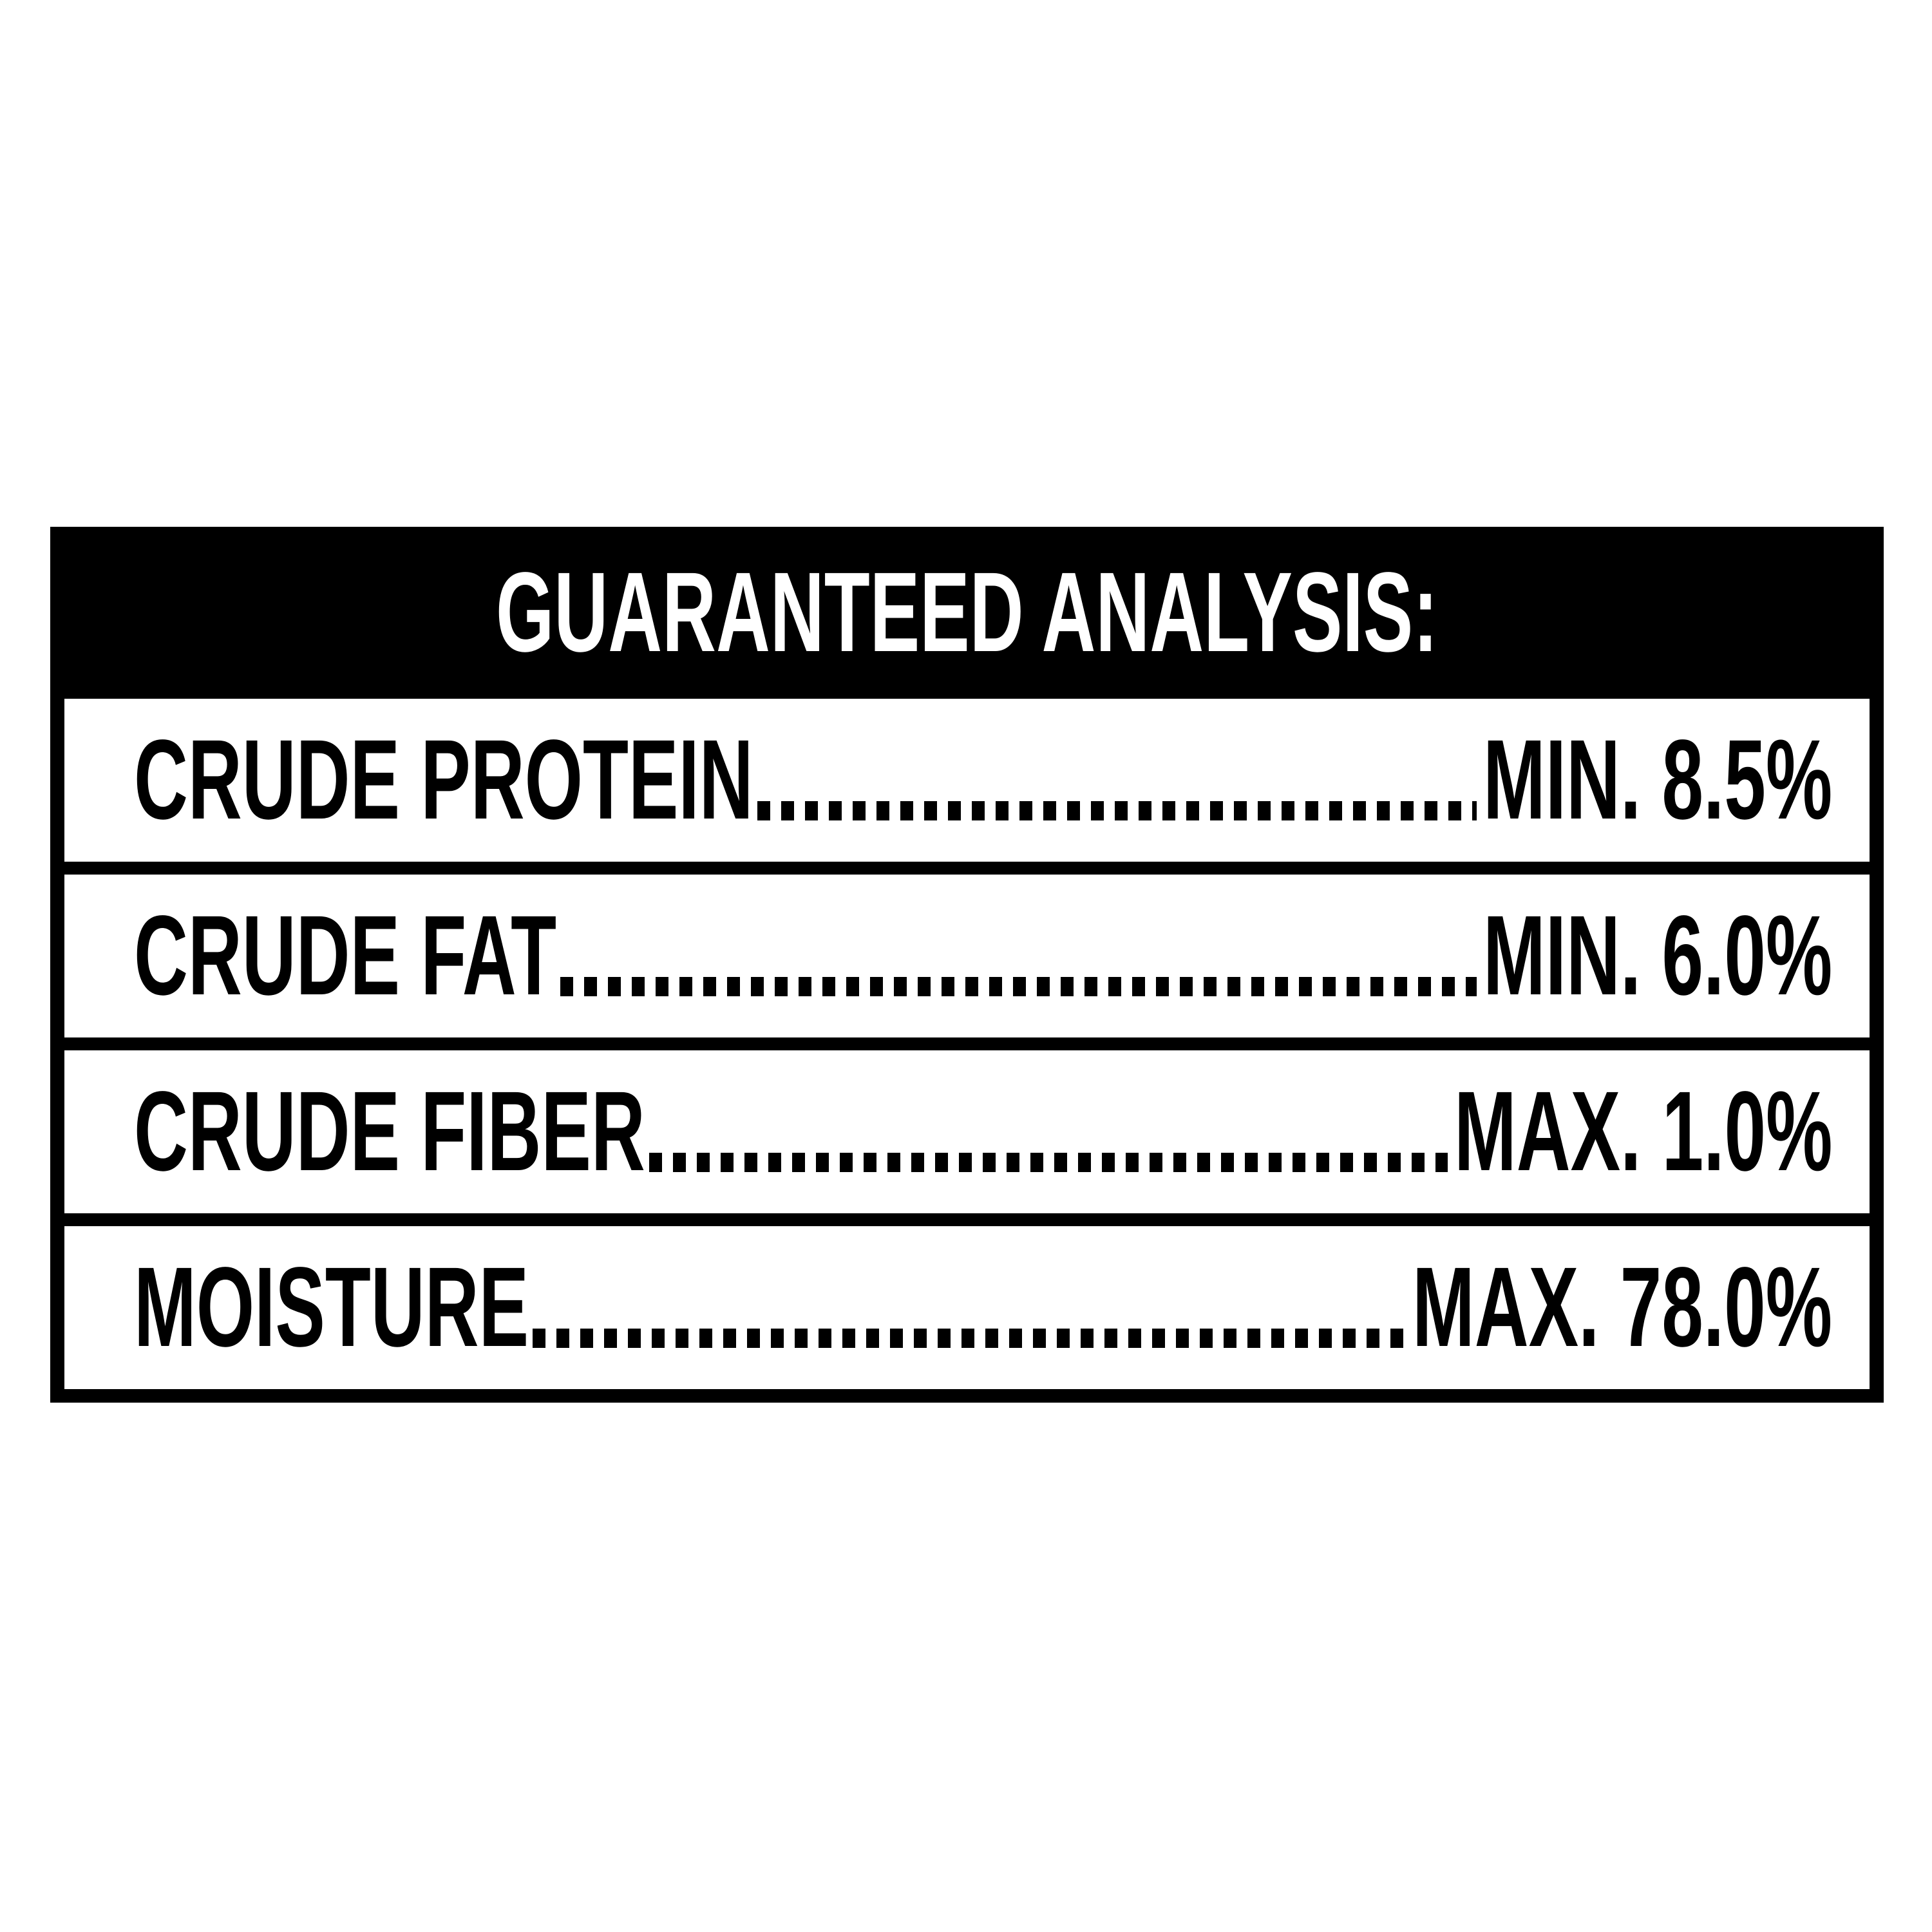  Describe the element at coordinates (967, 1131) in the screenshot. I see `analysis-row-crude-fiber: CRUDE FIBER MAX. 1.0%` at that location.